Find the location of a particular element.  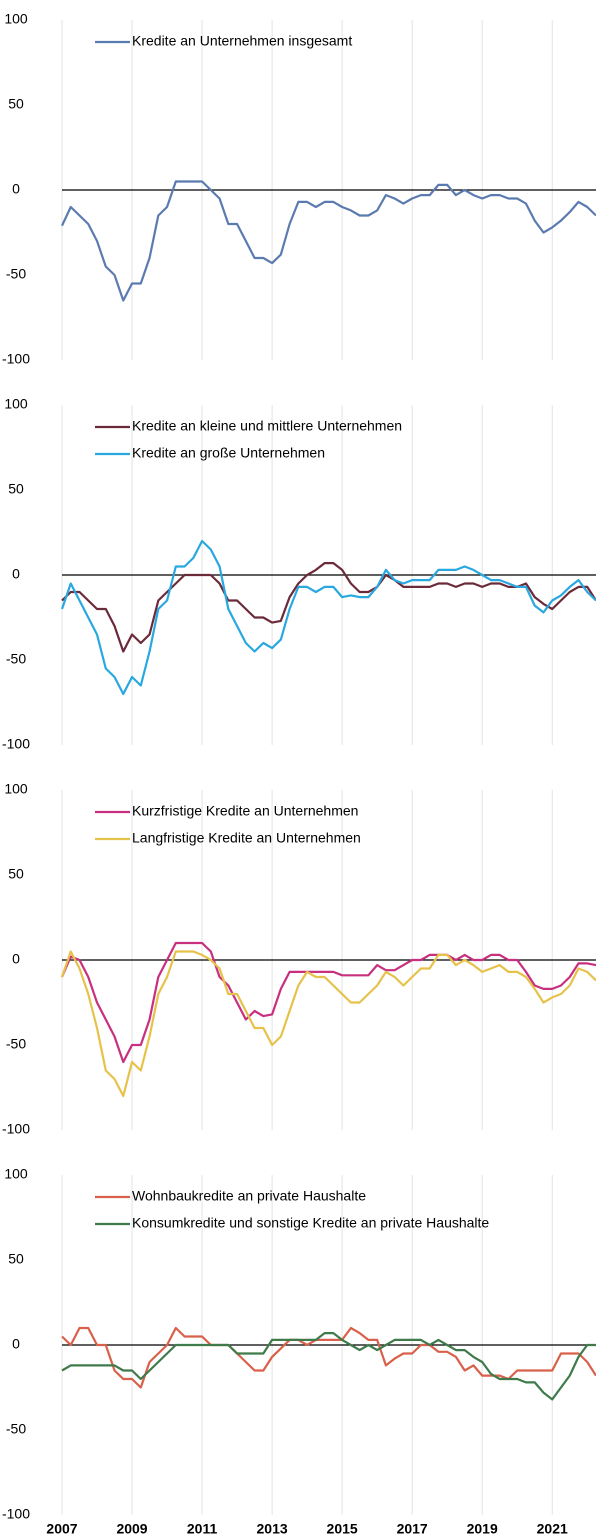

x-tick-label: 2011 is located at coordinates (202, 1529).